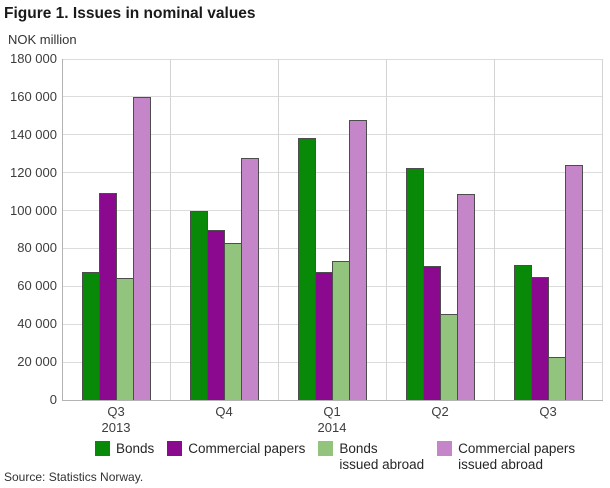  What do you see at coordinates (224, 420) in the screenshot?
I see `x-tick-label: Q4` at bounding box center [224, 420].